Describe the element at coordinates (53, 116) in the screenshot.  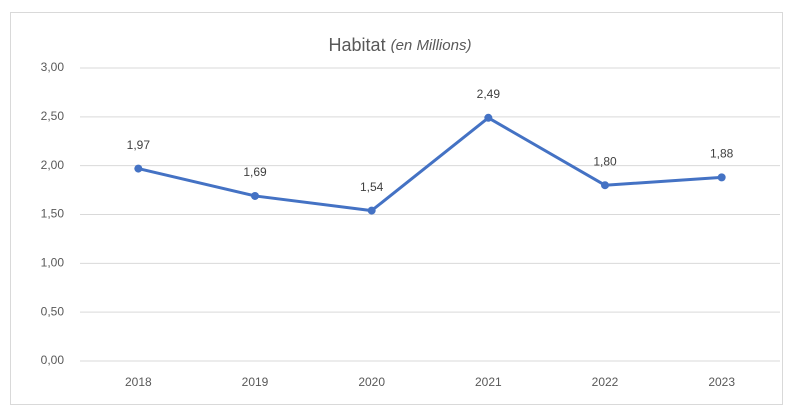
I see `y-tick-label: 2,50` at that location.